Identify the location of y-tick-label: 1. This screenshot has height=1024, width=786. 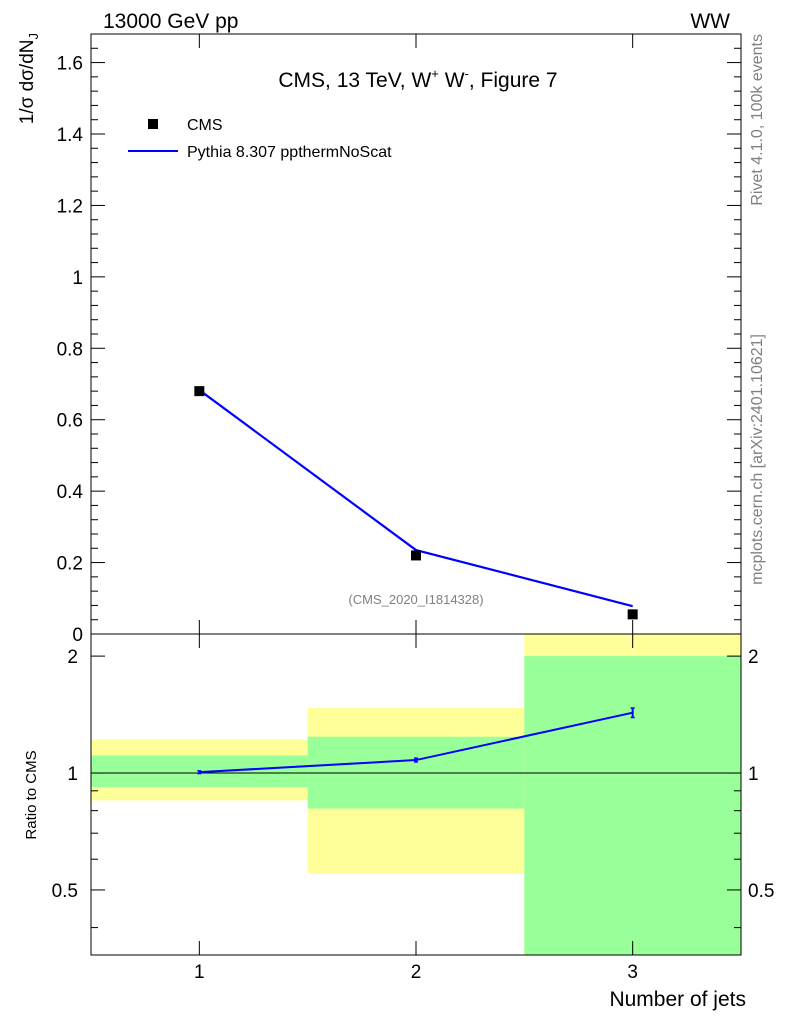
(77, 278).